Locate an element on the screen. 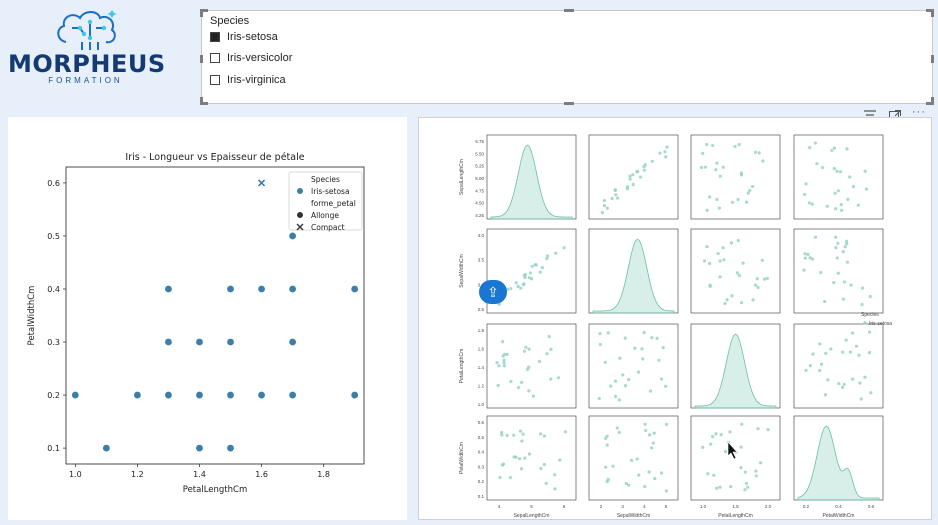 This screenshot has width=938, height=525. slicer-item-iris-virginica: Iris-virginica is located at coordinates (248, 80).